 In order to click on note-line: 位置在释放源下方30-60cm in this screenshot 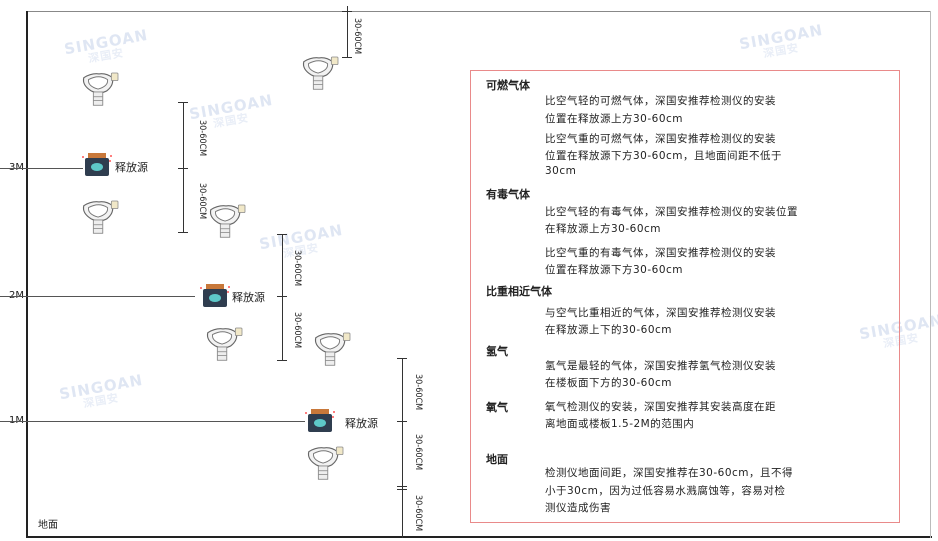, I will do `click(614, 270)`.